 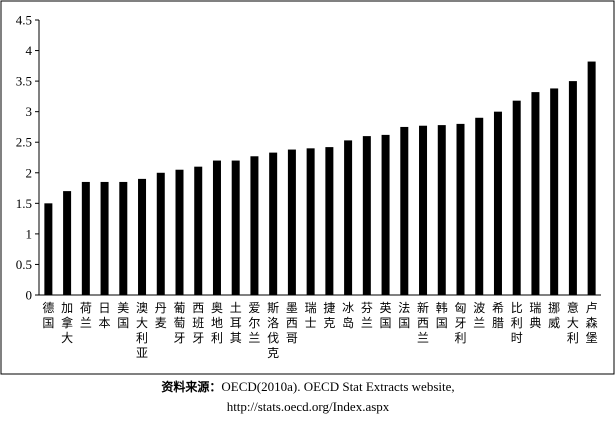 I want to click on x-tick-label: 丹麦, so click(x=161, y=315).